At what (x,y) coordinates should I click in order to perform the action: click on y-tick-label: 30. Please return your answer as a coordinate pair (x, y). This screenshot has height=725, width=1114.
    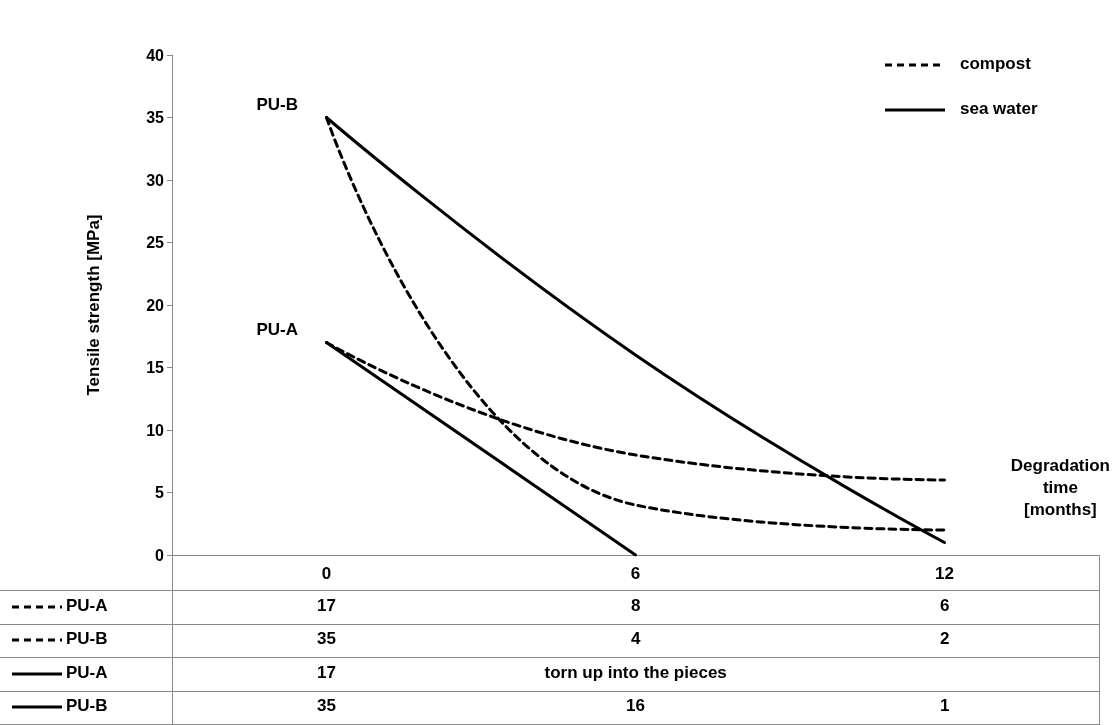
    Looking at the image, I should click on (155, 180).